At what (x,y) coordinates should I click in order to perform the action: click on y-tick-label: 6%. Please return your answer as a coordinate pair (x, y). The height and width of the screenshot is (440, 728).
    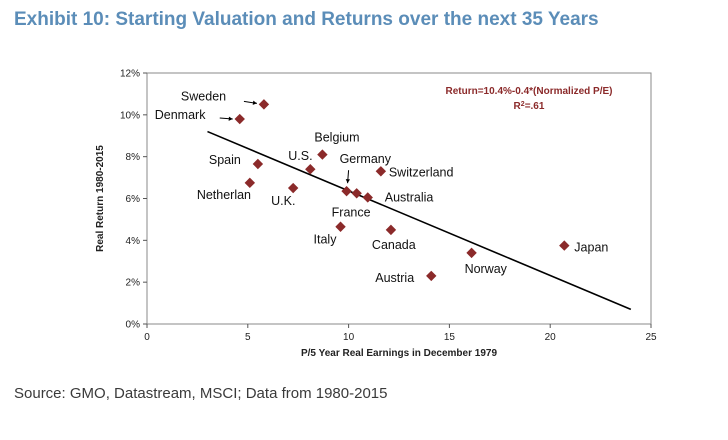
    Looking at the image, I should click on (133, 199).